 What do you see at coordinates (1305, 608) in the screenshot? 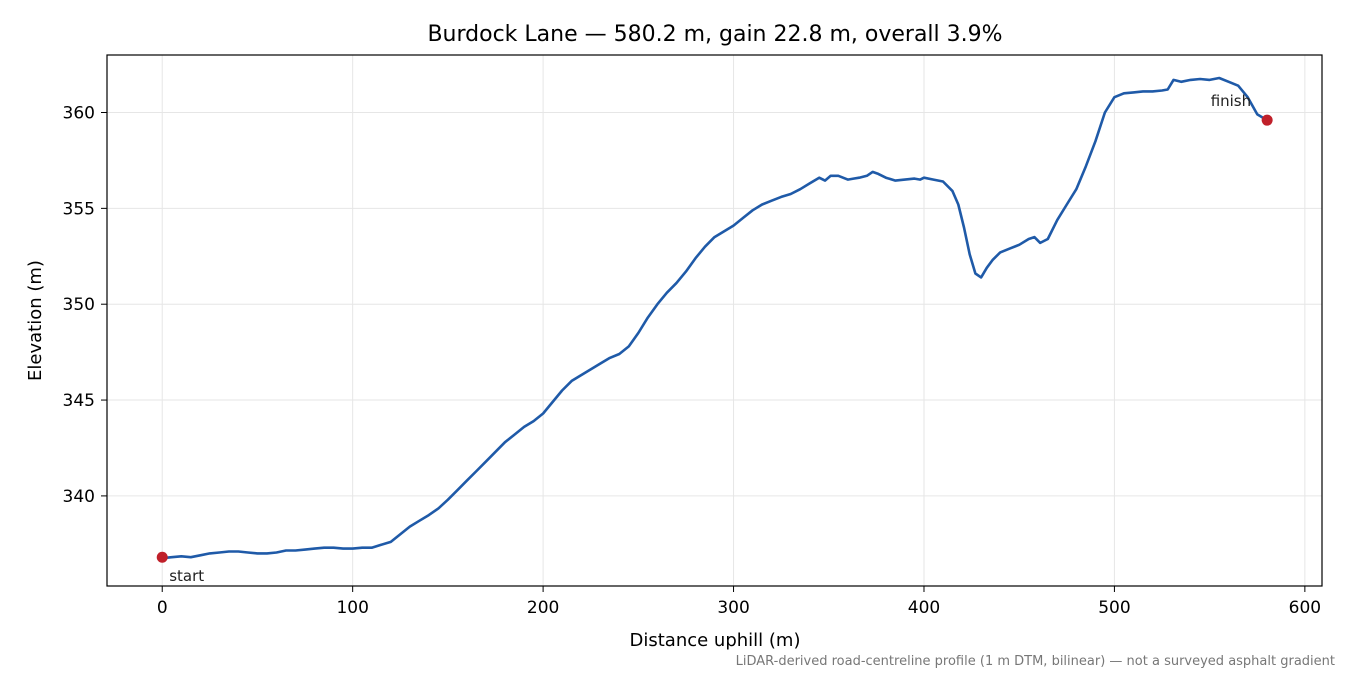
I see `x-tick-label: 600` at bounding box center [1305, 608].